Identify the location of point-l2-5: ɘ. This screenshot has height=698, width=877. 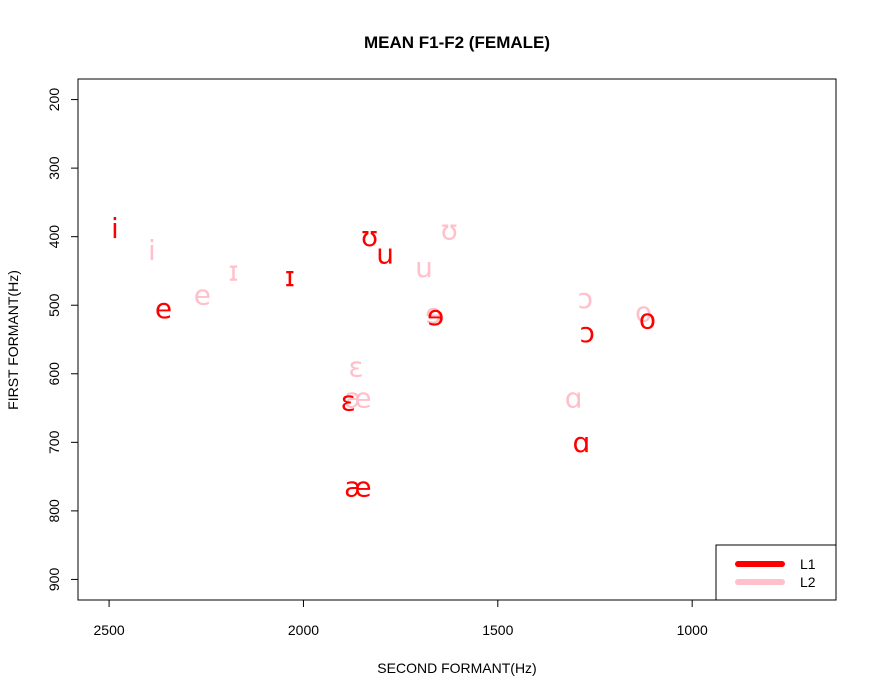
(433, 313).